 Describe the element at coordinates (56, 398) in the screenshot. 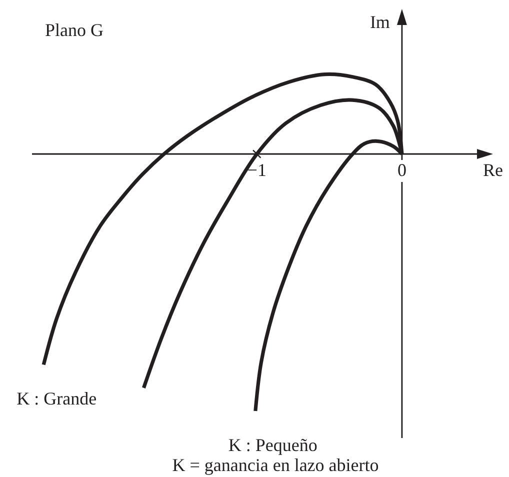

I see `text: K : Grande` at that location.